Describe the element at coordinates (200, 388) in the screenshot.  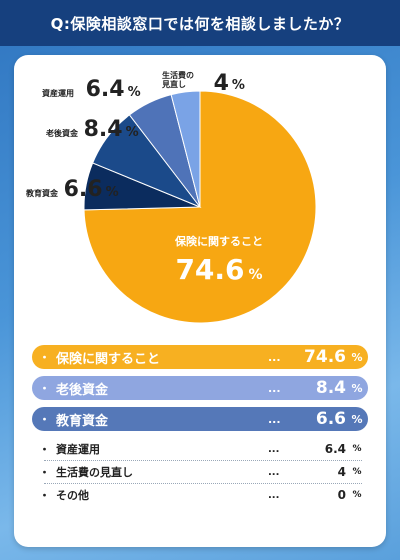
I see `legend-row-retire: ・ 老後資金 ... 8.4 %` at that location.